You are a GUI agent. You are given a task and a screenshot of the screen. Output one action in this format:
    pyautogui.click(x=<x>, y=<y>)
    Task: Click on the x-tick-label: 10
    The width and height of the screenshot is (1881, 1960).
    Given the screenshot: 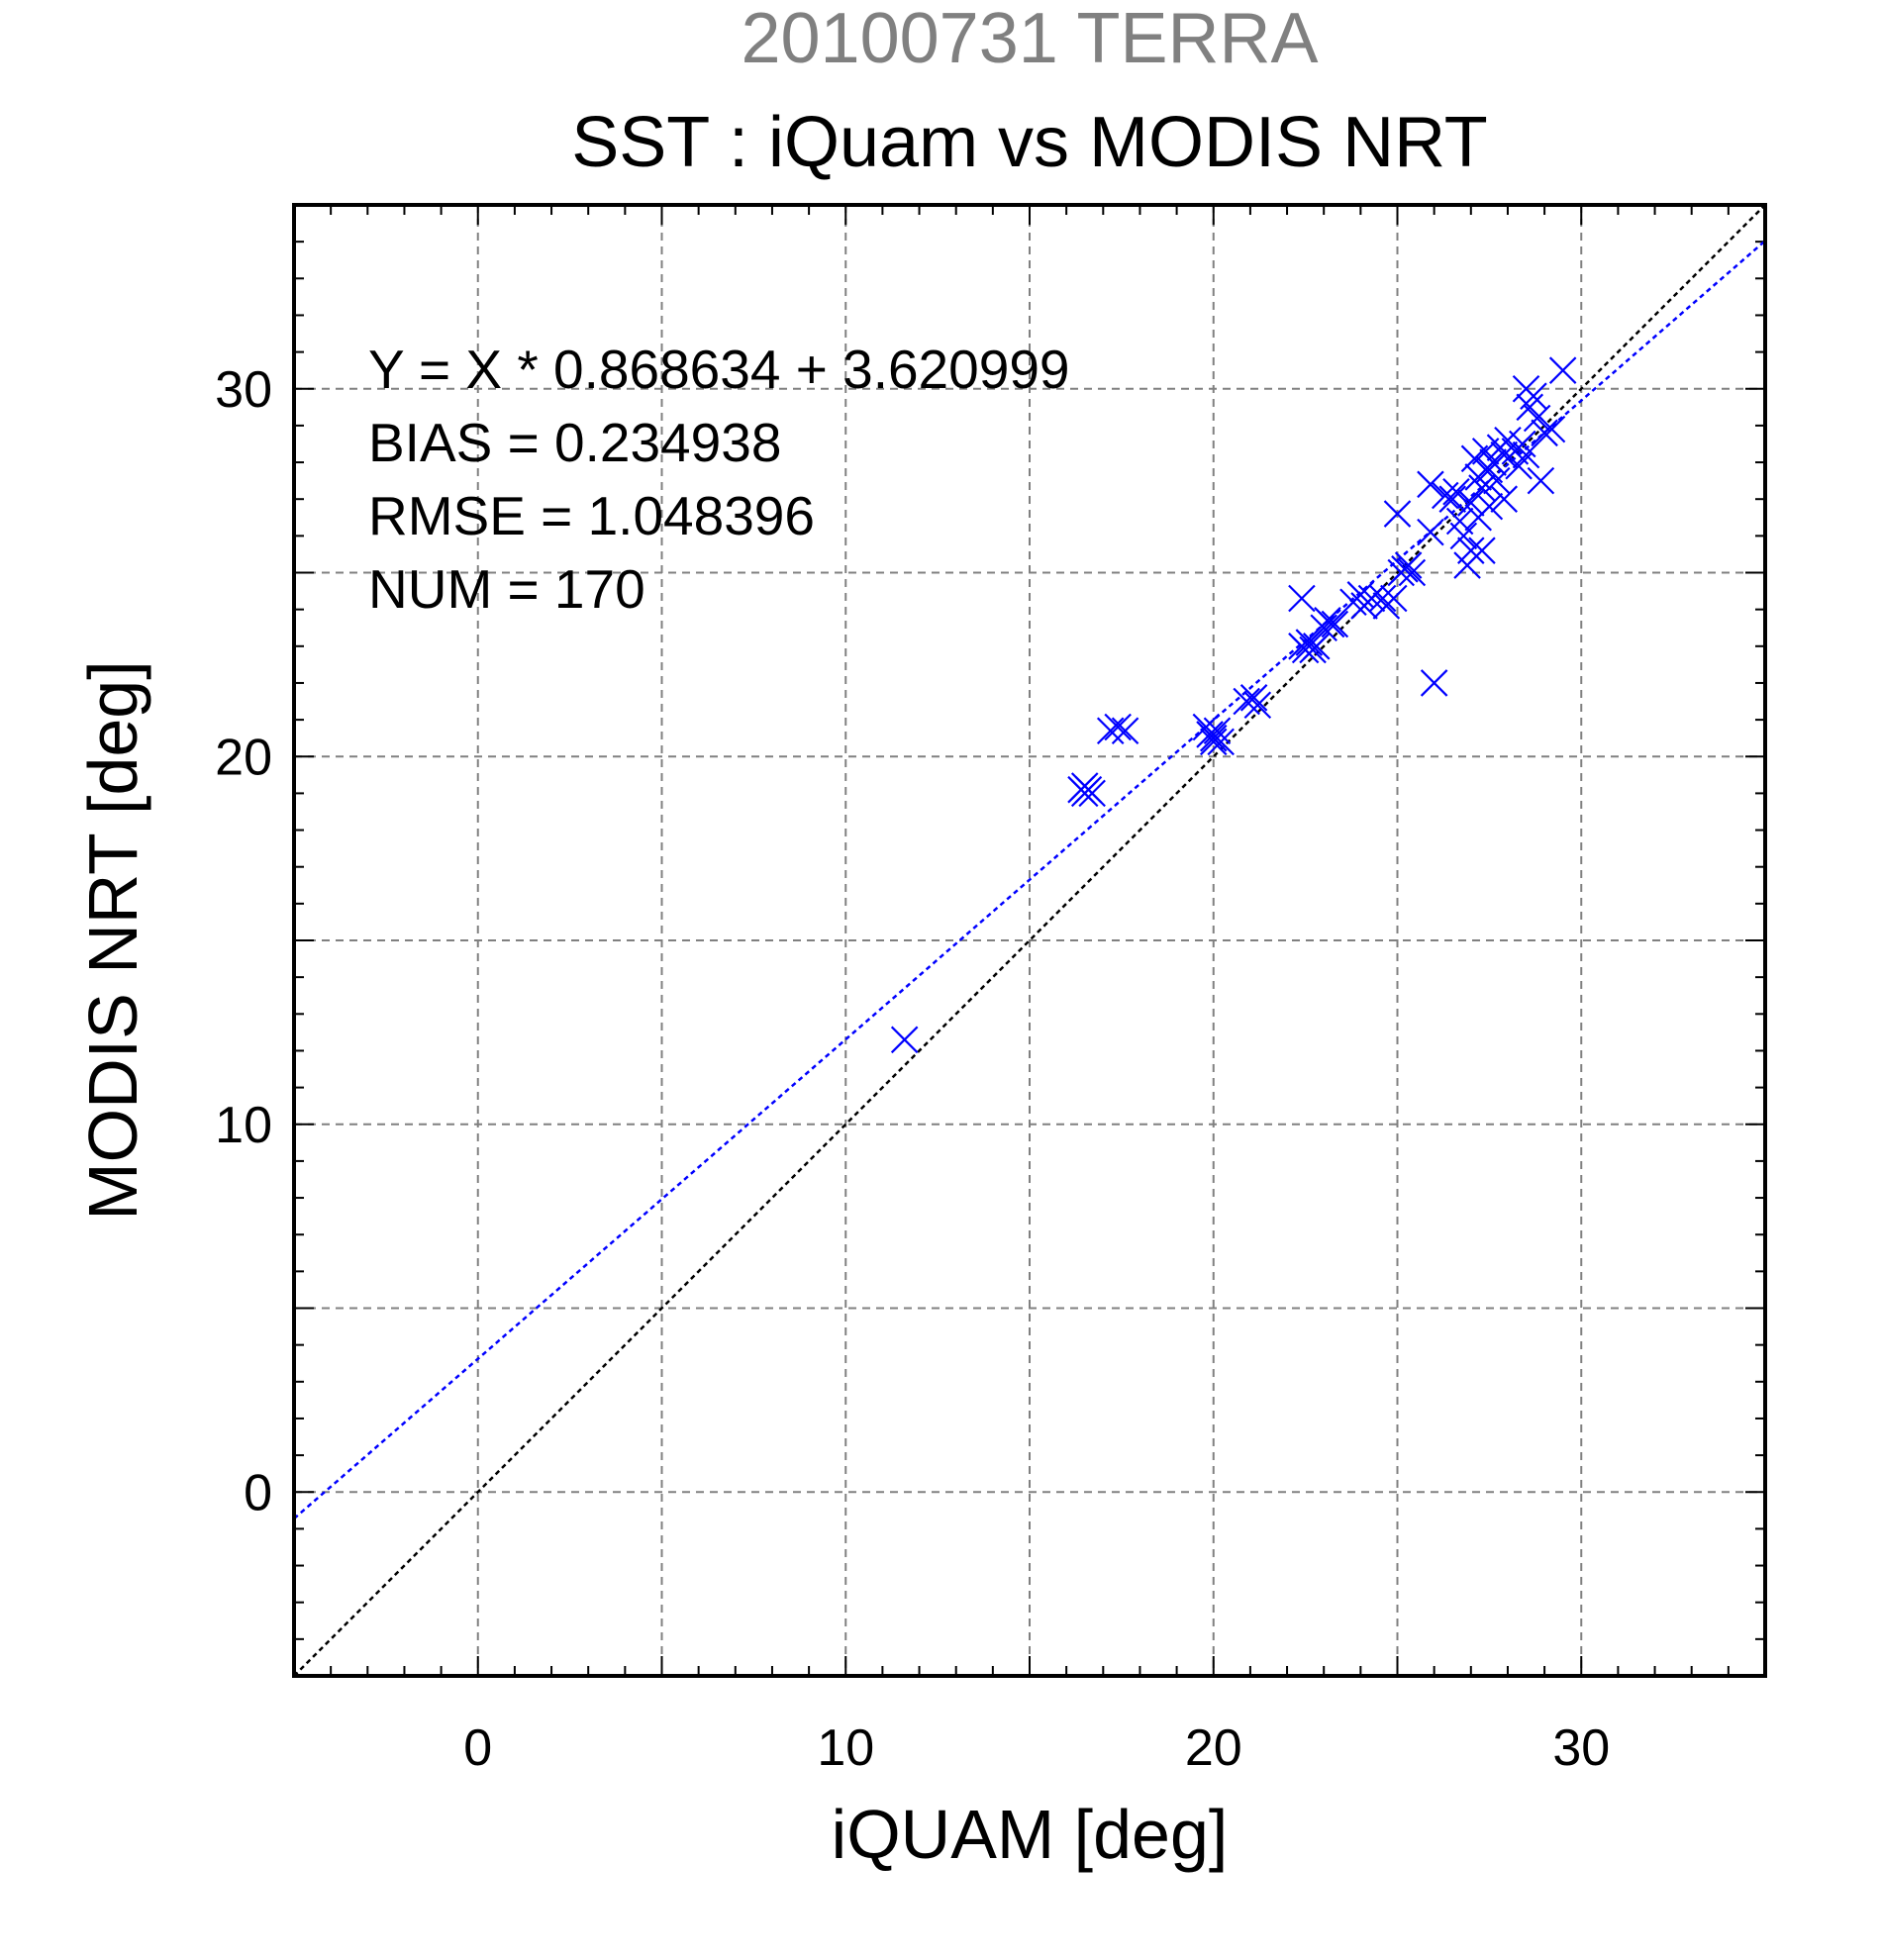 What is the action you would take?
    pyautogui.click(x=845, y=1748)
    